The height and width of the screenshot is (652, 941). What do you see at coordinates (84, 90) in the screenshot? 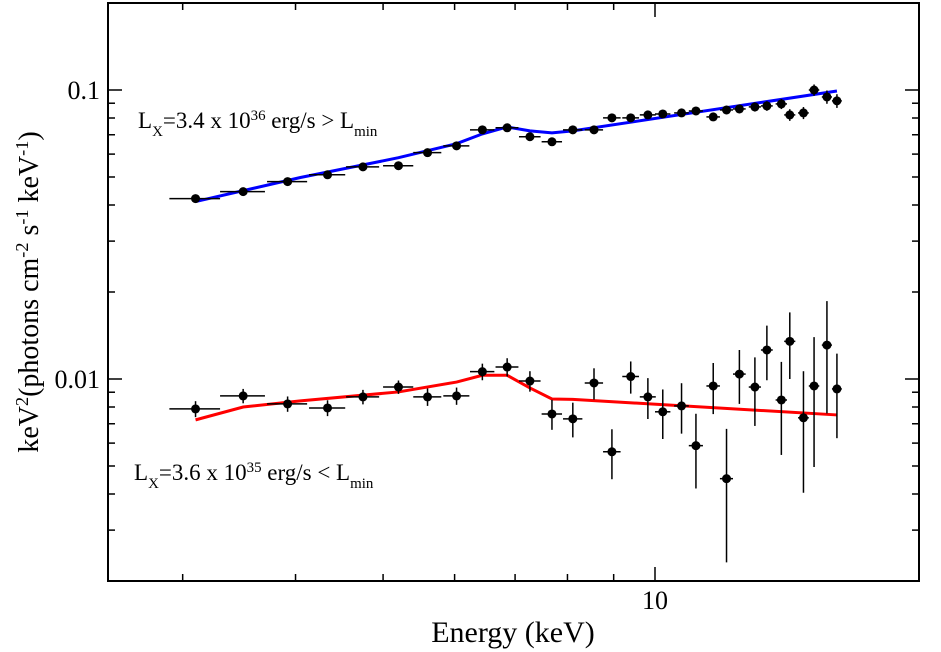
I see `y-tick-label: 0.1` at bounding box center [84, 90].